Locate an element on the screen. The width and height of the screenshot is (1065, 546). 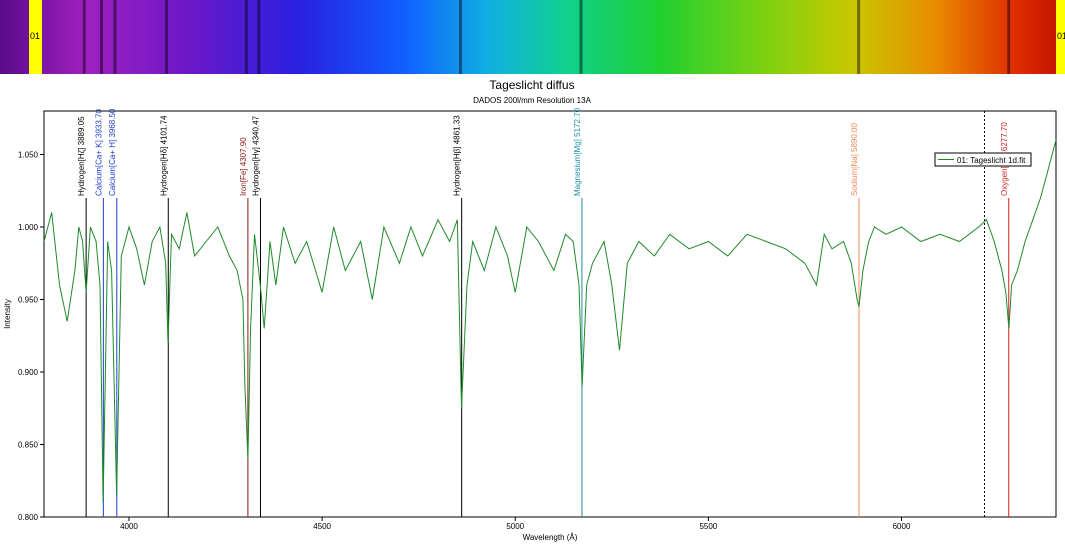
x-tick-label: 4000 is located at coordinates (129, 526).